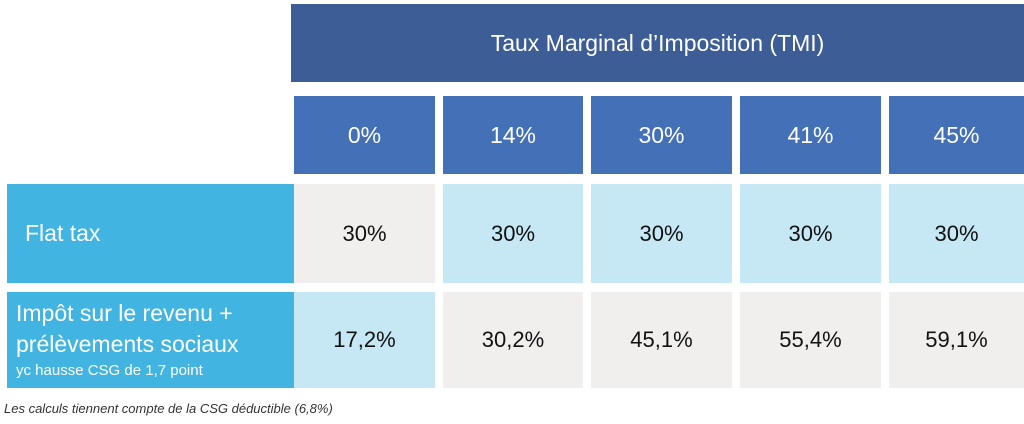 Image resolution: width=1024 pixels, height=424 pixels. I want to click on tmi-super-header: Taux Marginal d’Imposition (TMI), so click(657, 43).